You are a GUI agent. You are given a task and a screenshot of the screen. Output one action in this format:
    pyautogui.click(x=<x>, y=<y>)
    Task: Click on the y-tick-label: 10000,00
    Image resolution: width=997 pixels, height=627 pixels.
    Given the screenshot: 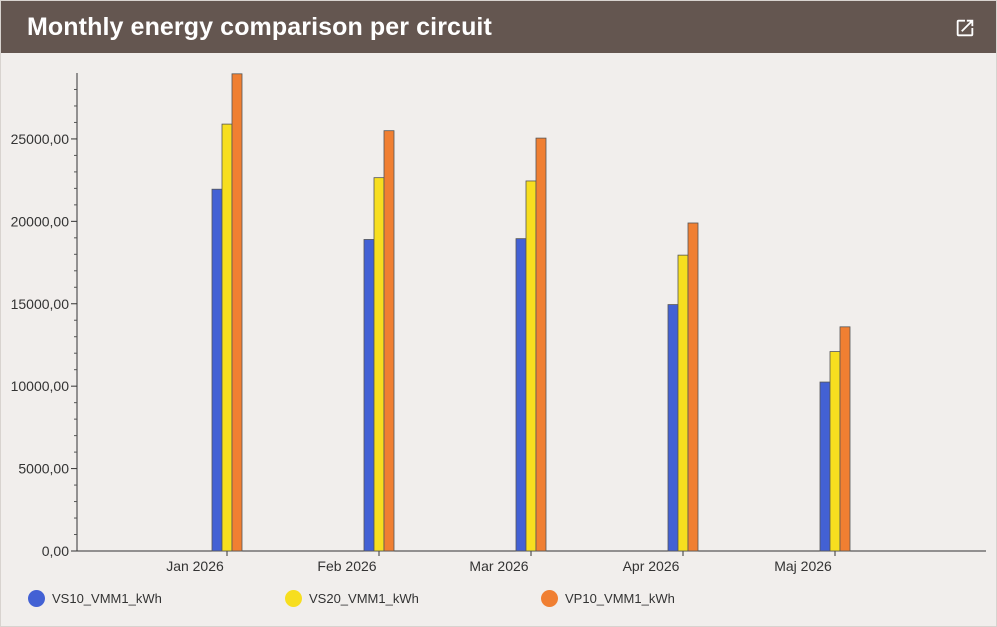 What is the action you would take?
    pyautogui.click(x=40, y=386)
    